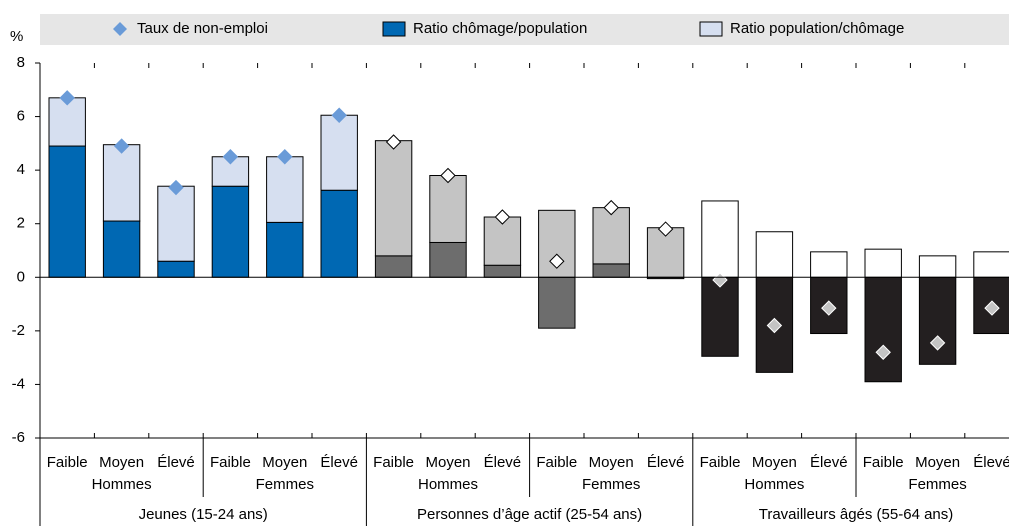 This screenshot has height=526, width=1009. Describe the element at coordinates (500, 28) in the screenshot. I see `legend-label: Ratio chômage/population` at that location.